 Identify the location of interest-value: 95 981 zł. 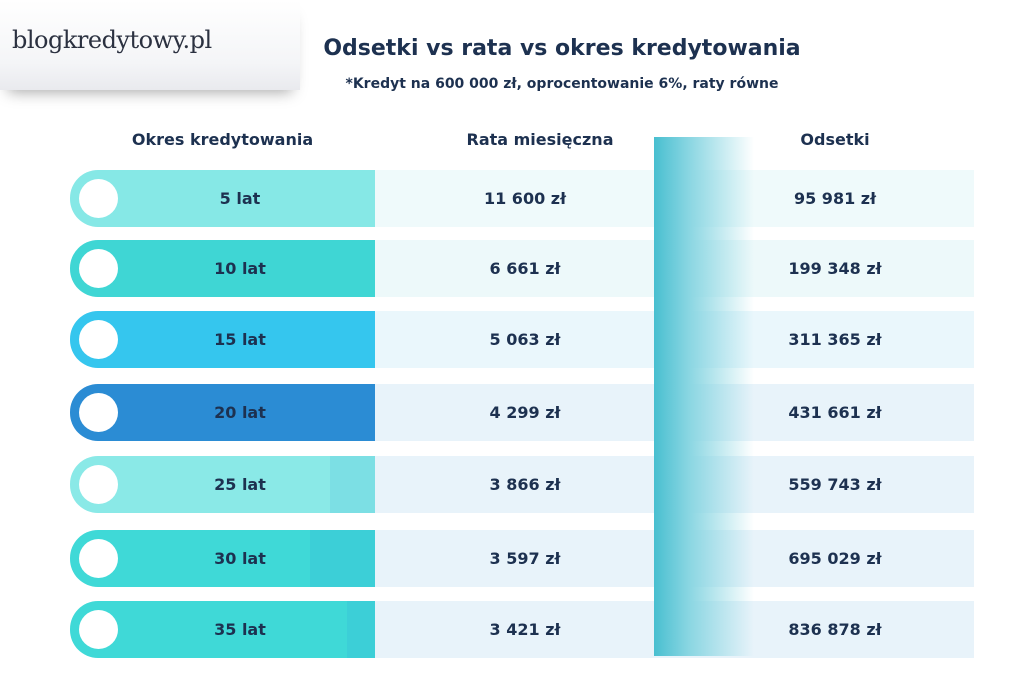
(835, 198).